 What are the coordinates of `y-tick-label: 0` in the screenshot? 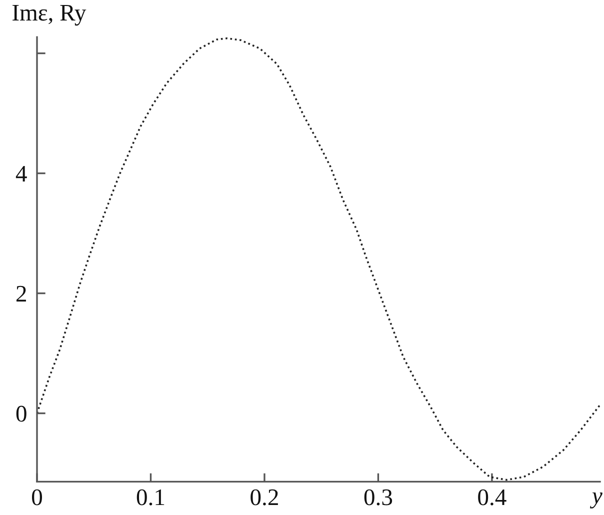 It's located at (21, 414).